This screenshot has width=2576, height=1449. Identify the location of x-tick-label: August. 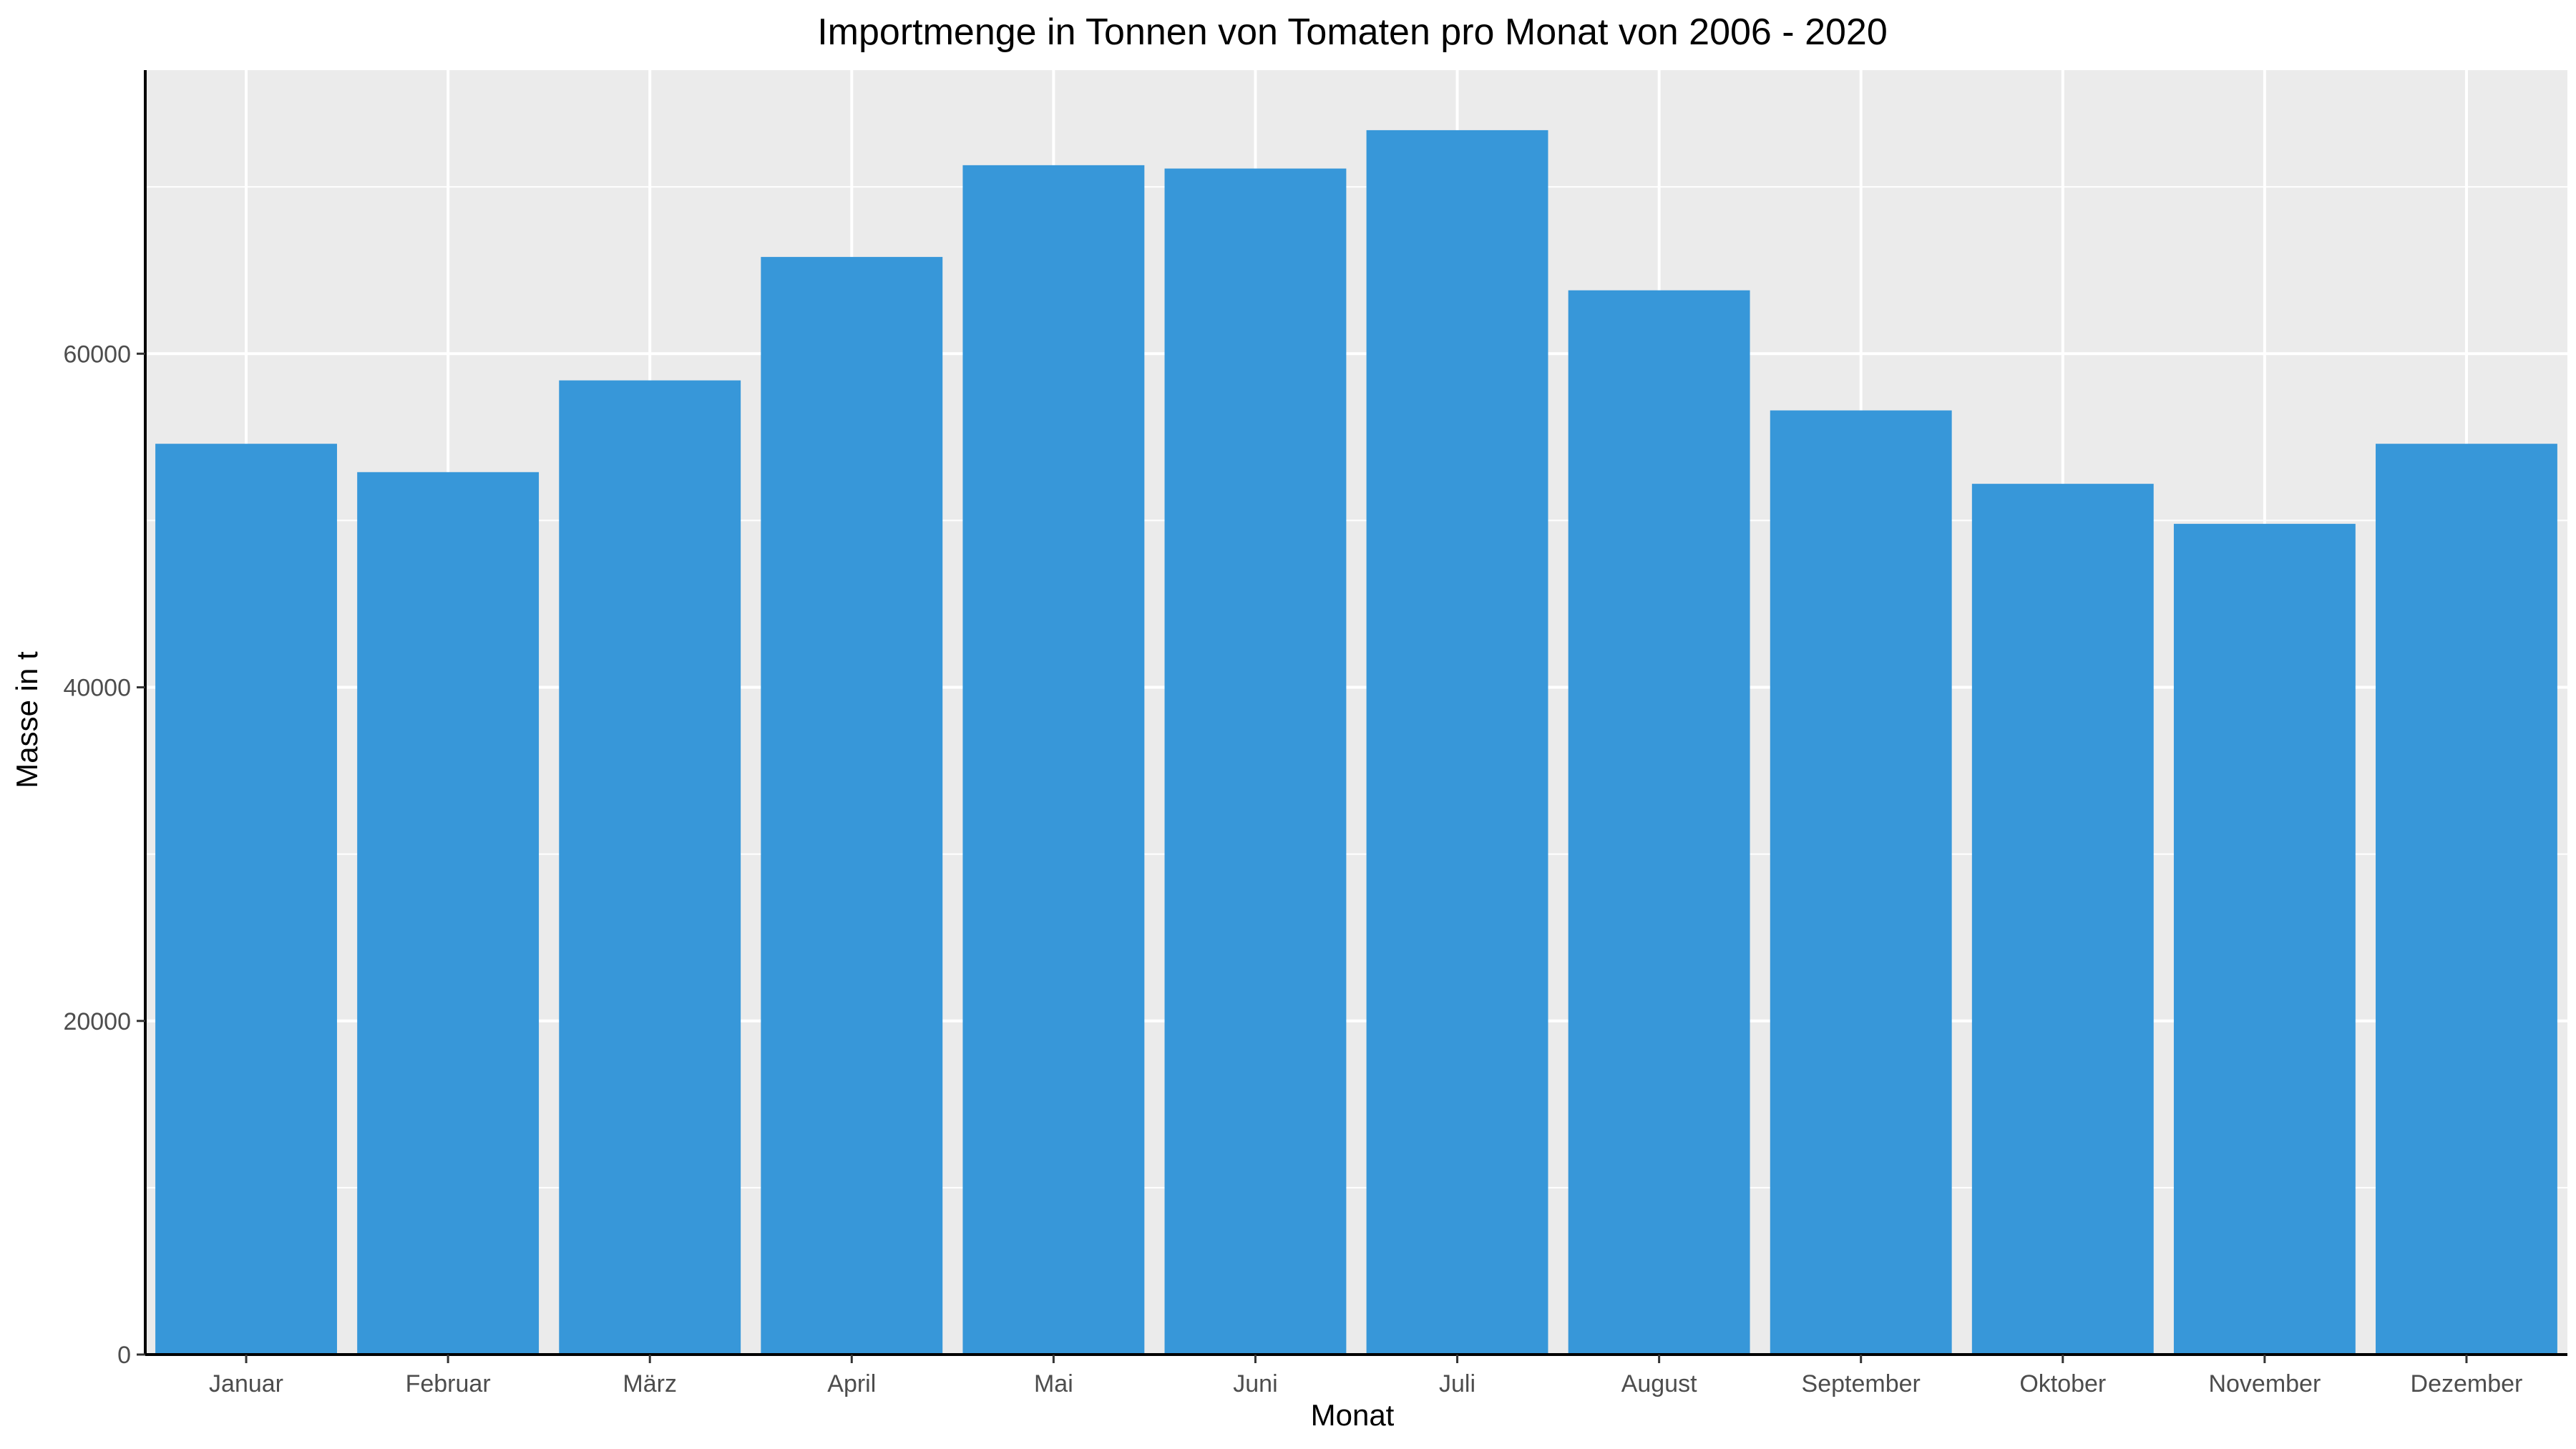
(1659, 1383).